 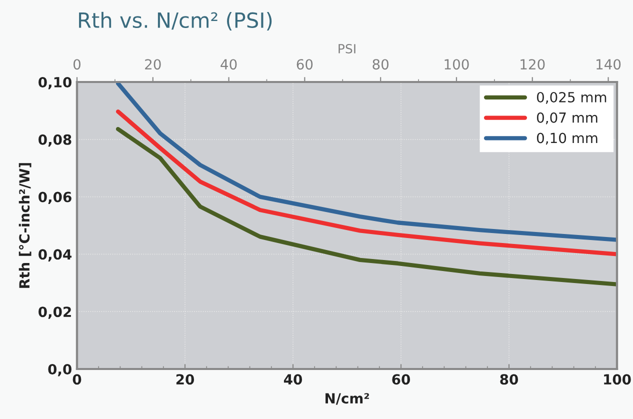 I want to click on x2-tick-label: 20, so click(x=153, y=64).